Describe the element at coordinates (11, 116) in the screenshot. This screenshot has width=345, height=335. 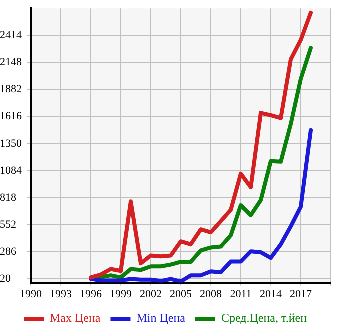
I see `y-tick-label: 1616` at that location.